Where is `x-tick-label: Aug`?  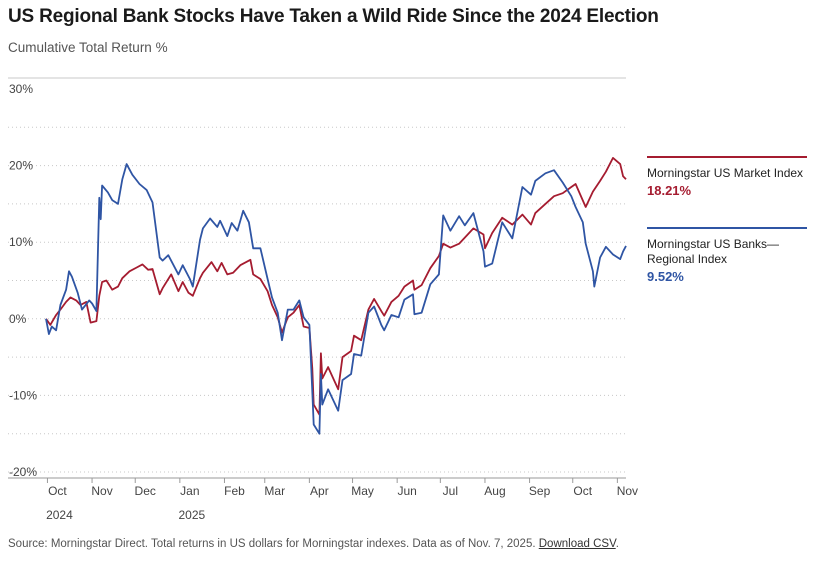 x-tick-label: Aug is located at coordinates (494, 491).